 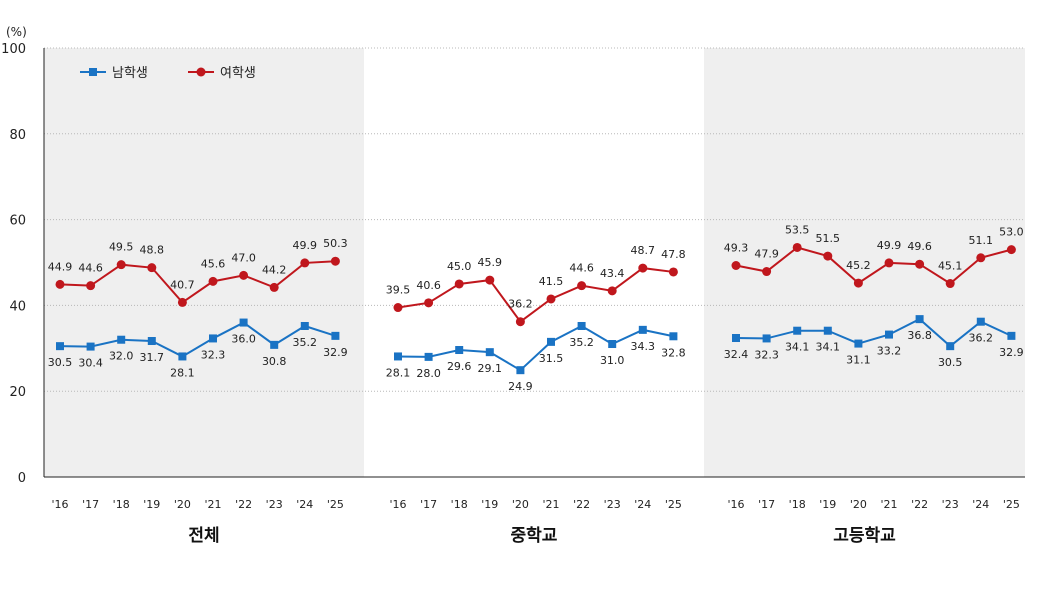 I want to click on y-tick-label: 60, so click(x=17, y=221).